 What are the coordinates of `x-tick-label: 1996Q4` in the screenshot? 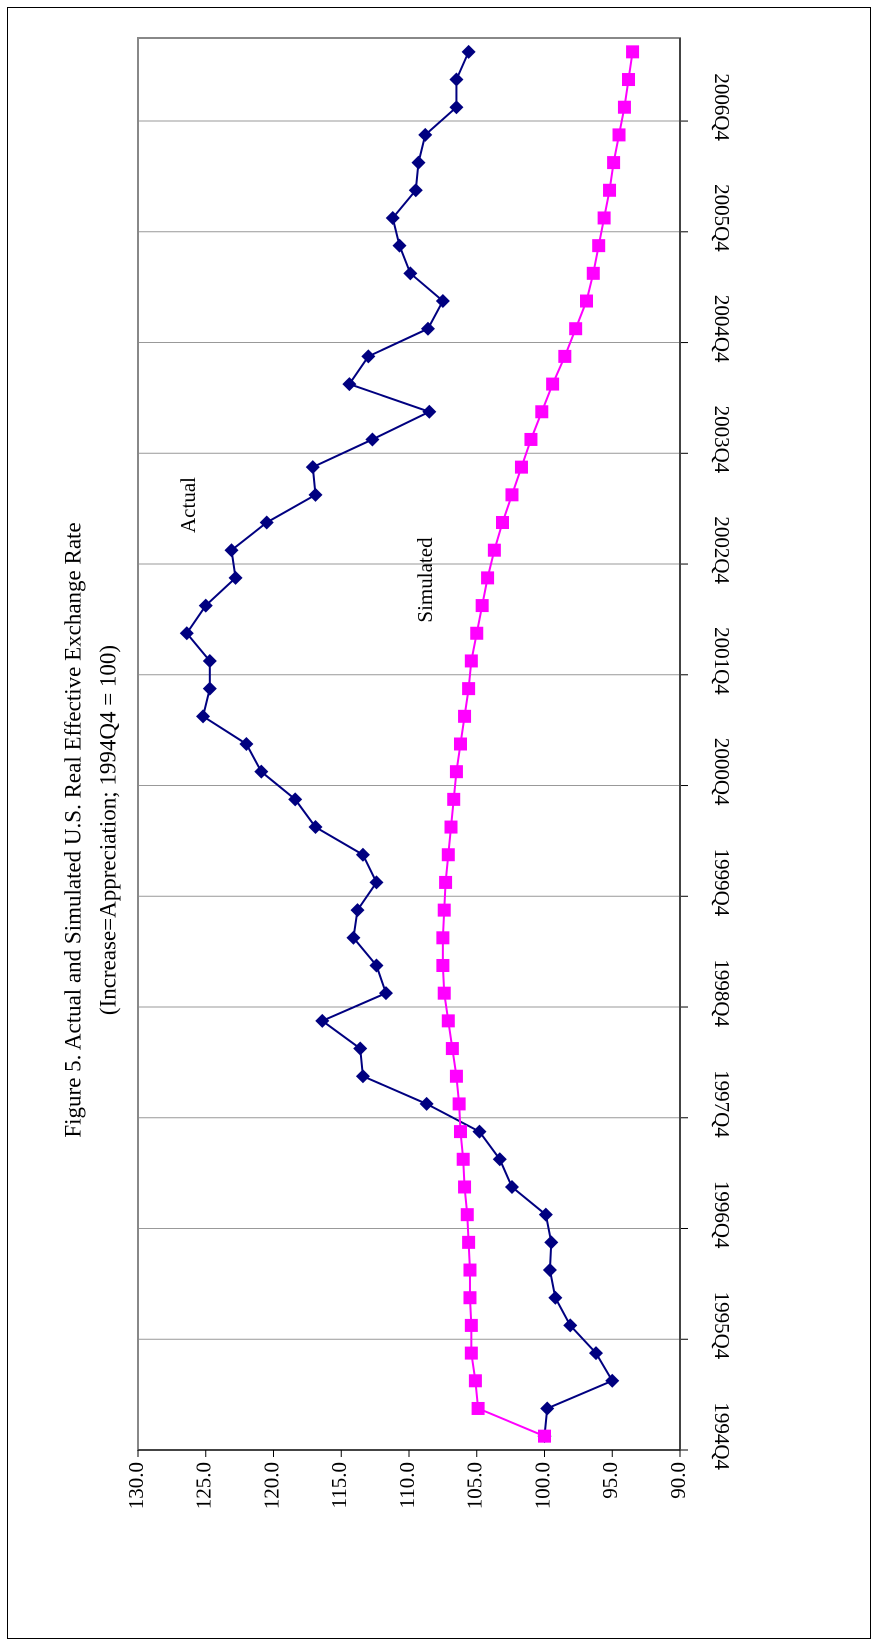 It's located at (722, 1215).